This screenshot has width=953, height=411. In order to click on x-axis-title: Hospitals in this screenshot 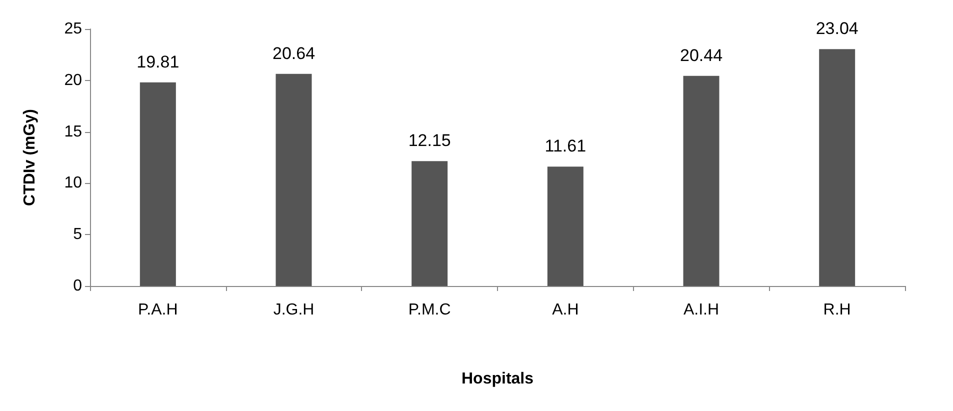, I will do `click(497, 379)`.